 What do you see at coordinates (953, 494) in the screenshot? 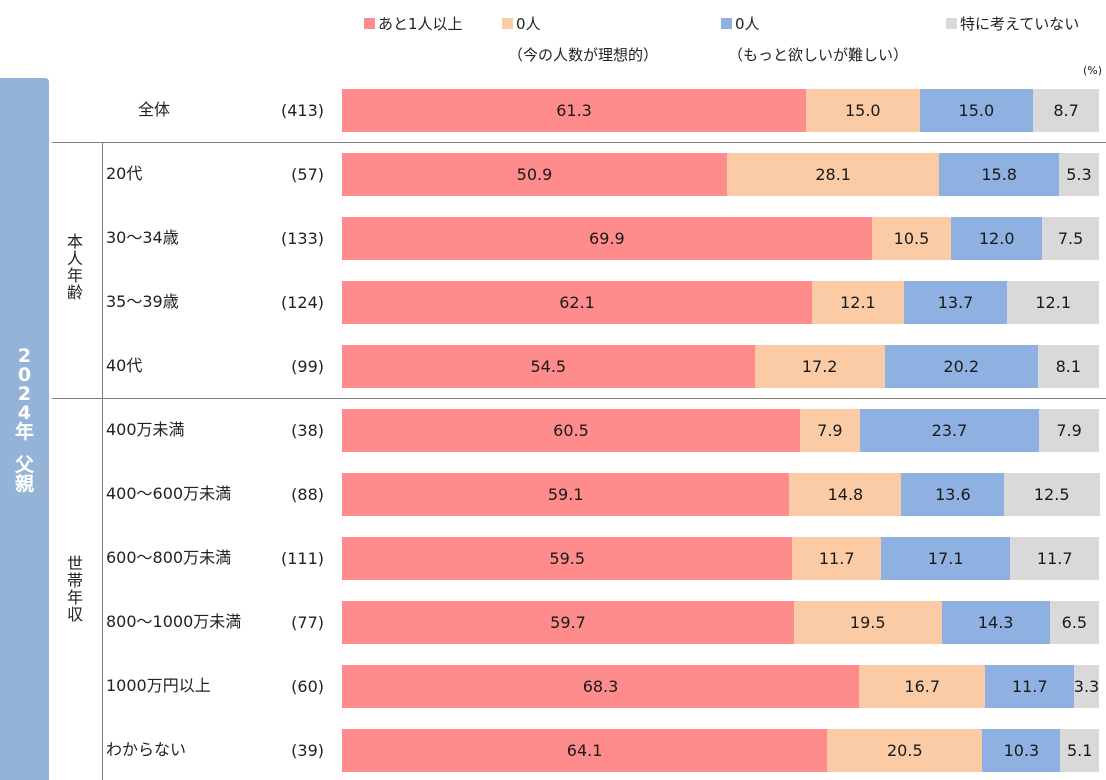
I see `bar-value-label: 13.6` at bounding box center [953, 494].